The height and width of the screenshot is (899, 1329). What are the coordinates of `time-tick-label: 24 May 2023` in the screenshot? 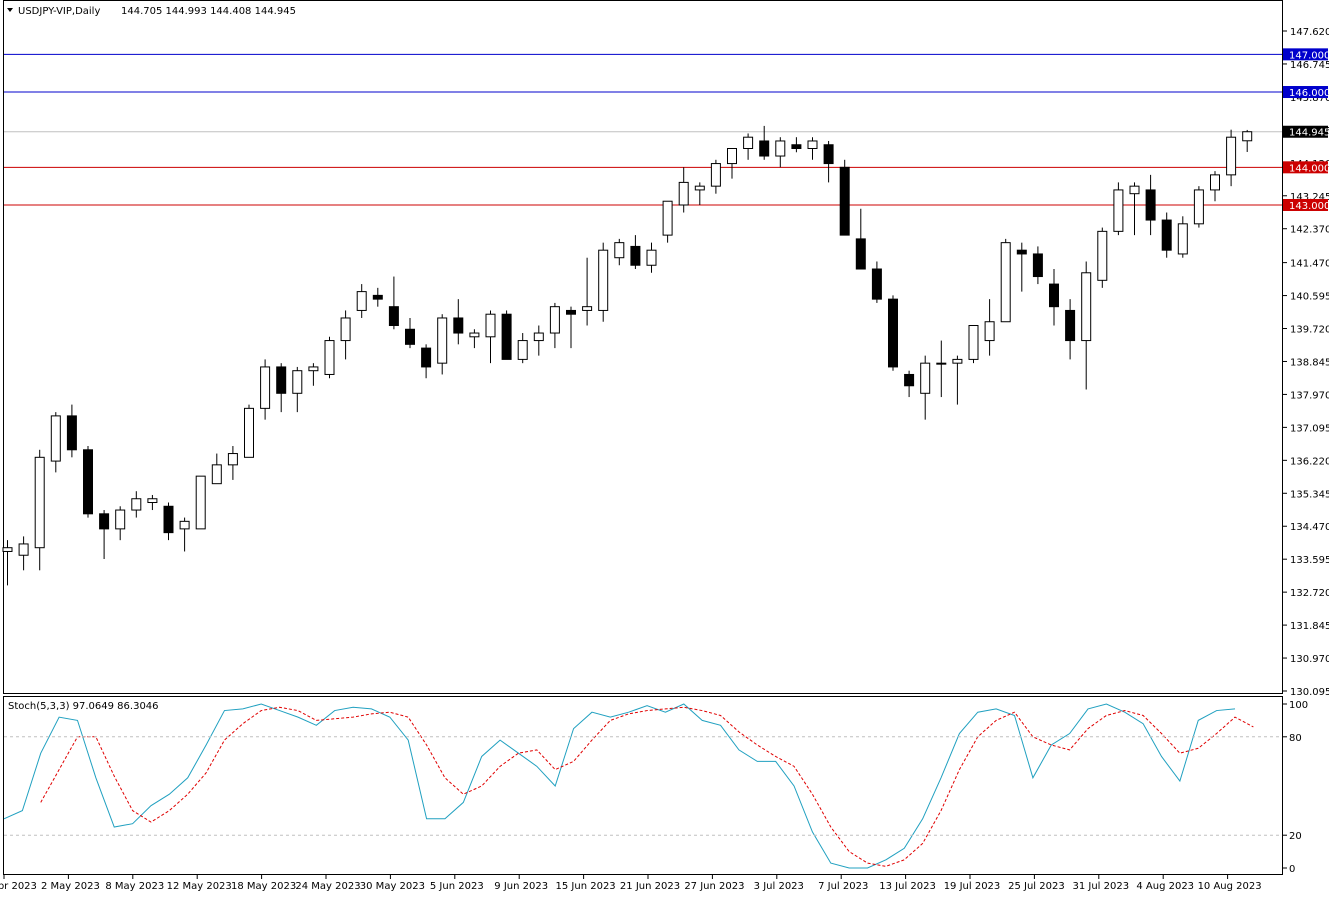 It's located at (327, 886).